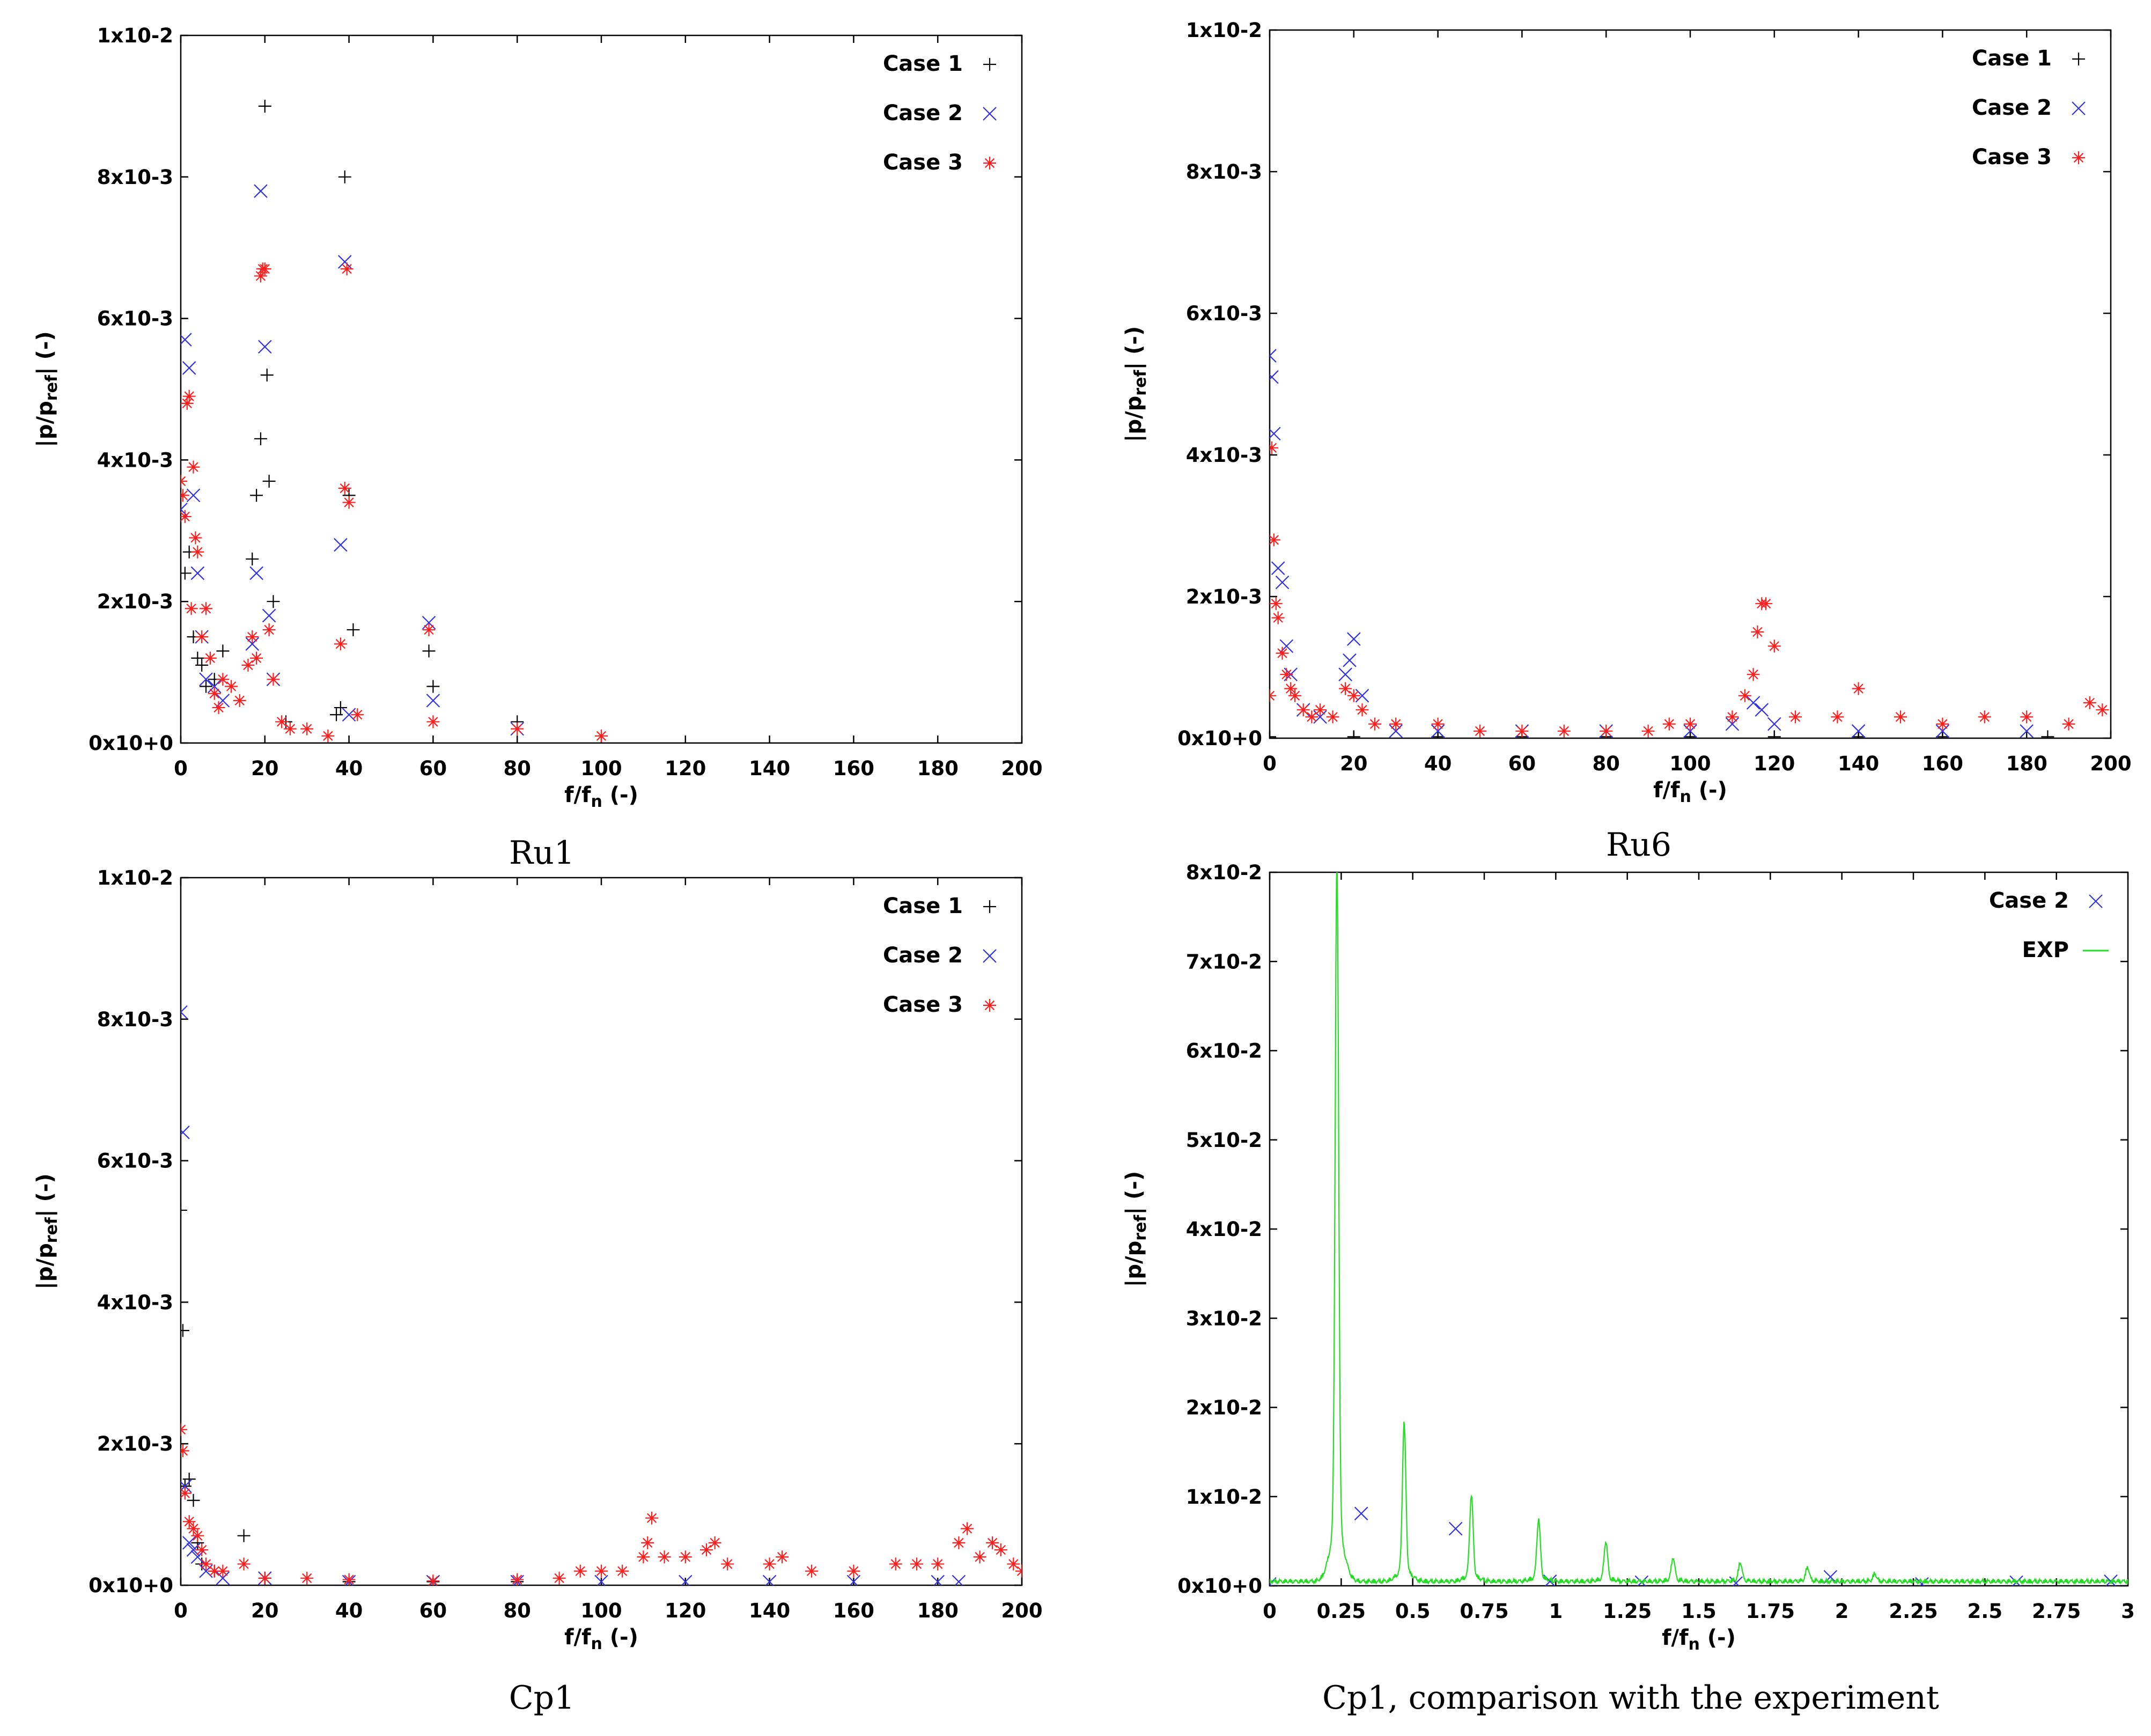 The width and height of the screenshot is (2151, 1736). I want to click on y-tick-label: 5x10-2, so click(1224, 1140).